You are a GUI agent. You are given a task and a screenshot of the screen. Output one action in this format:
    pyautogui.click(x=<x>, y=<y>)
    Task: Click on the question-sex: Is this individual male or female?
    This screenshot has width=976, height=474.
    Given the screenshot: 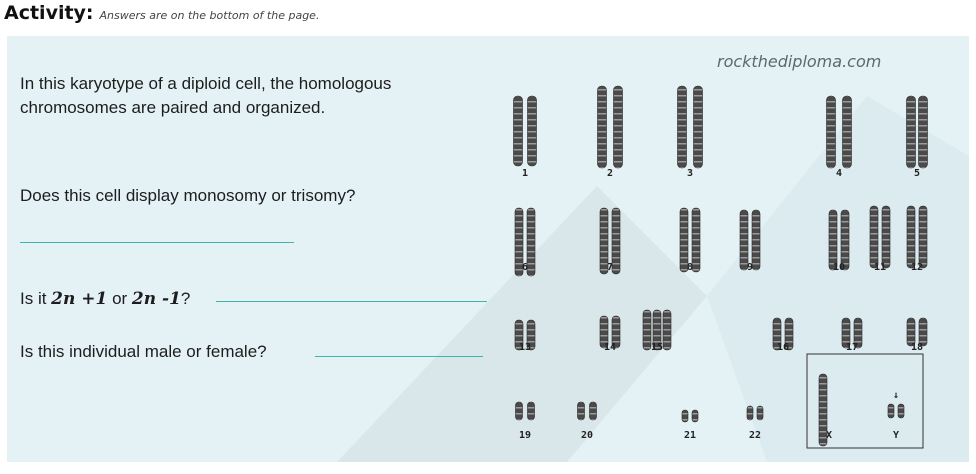 What is the action you would take?
    pyautogui.click(x=143, y=351)
    